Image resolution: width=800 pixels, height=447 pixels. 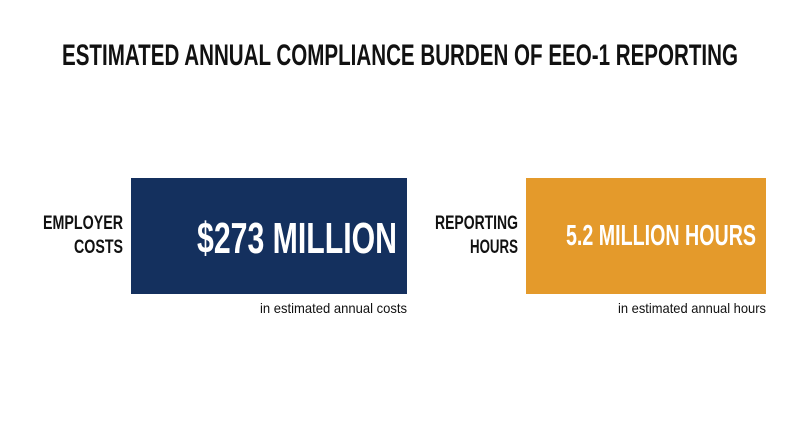 What do you see at coordinates (476, 223) in the screenshot?
I see `stat-label: REPORTING` at bounding box center [476, 223].